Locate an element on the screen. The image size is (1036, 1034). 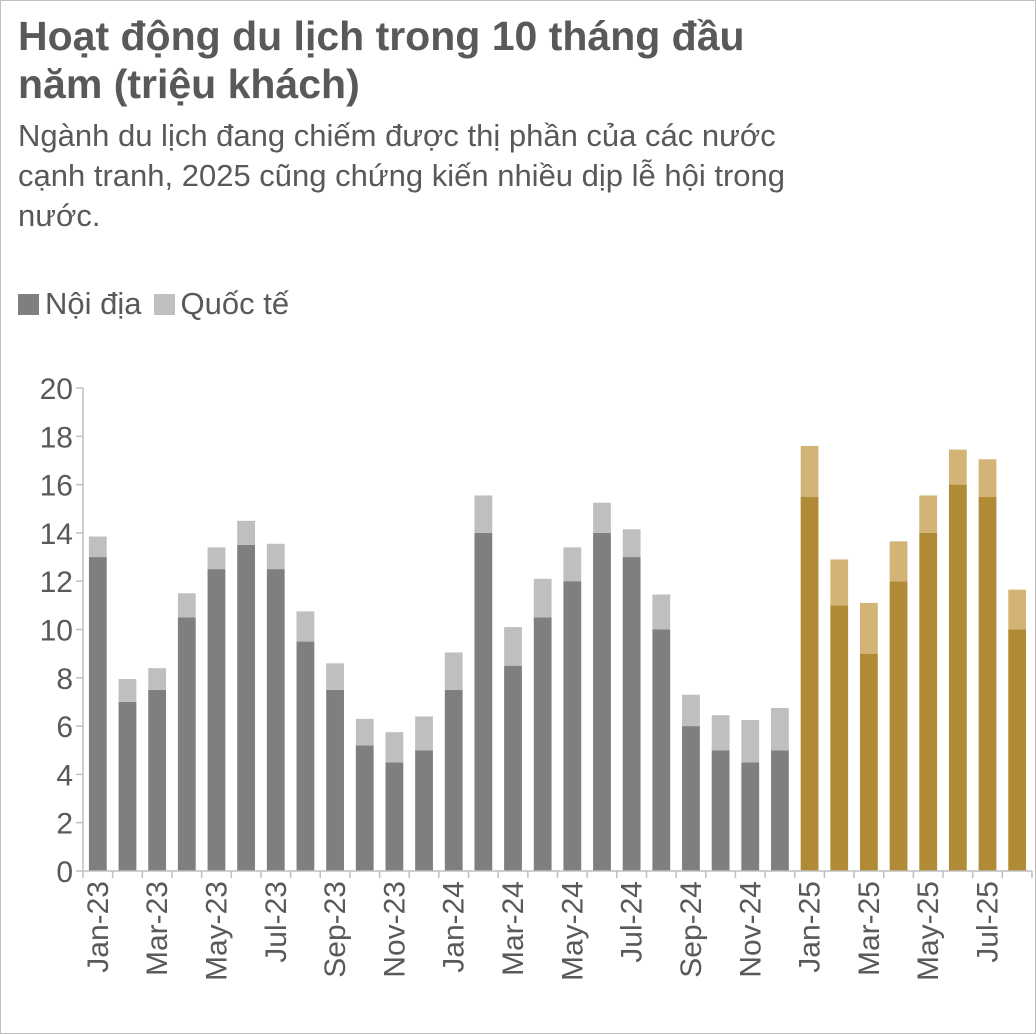
x-tick-label: Jul-24 is located at coordinates (632, 922).